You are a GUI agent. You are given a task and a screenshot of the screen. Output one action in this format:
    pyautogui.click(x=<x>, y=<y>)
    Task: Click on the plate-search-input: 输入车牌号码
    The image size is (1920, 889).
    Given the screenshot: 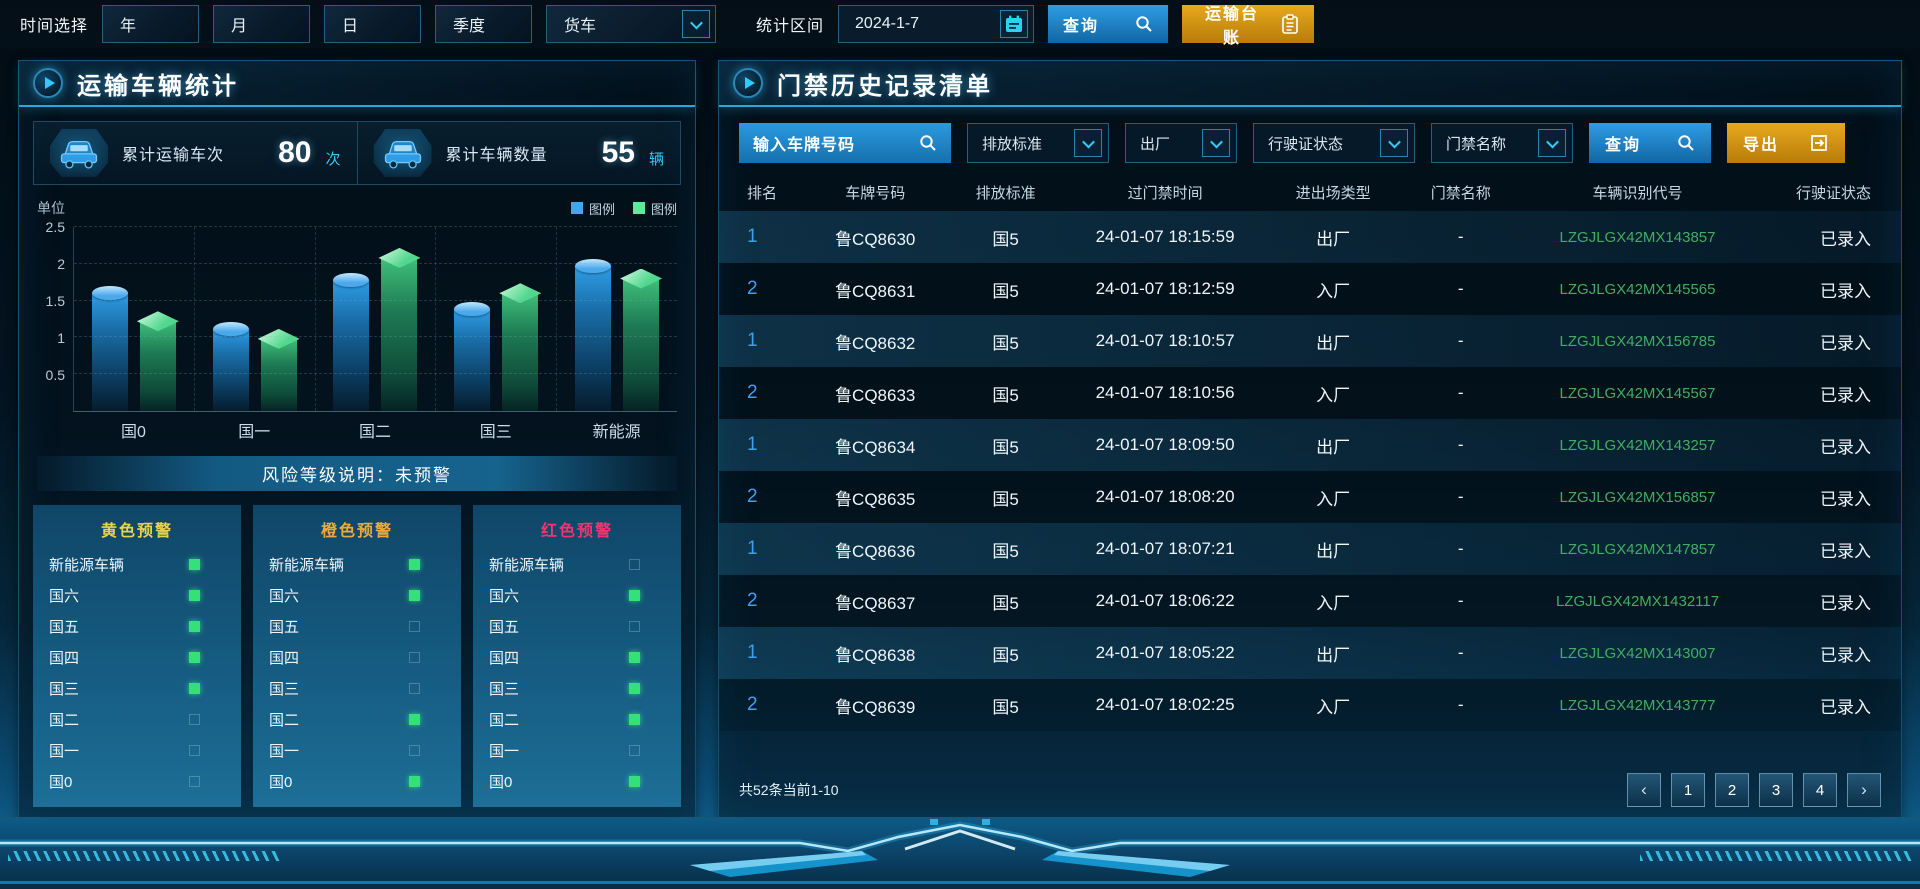 What is the action you would take?
    pyautogui.click(x=845, y=143)
    